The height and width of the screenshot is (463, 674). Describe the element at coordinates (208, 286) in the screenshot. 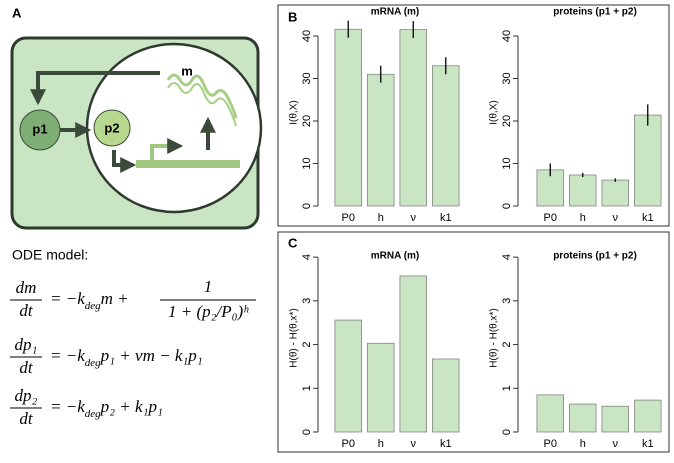

I see `frac-num: 1` at that location.